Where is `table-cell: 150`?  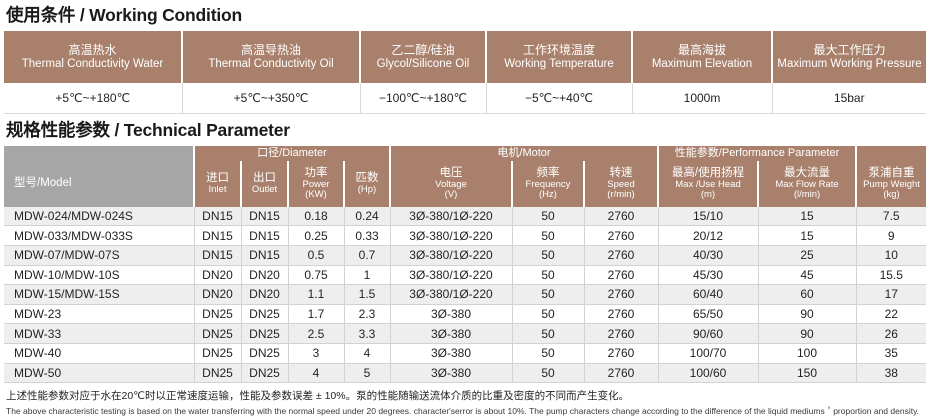 table-cell: 150 is located at coordinates (807, 373).